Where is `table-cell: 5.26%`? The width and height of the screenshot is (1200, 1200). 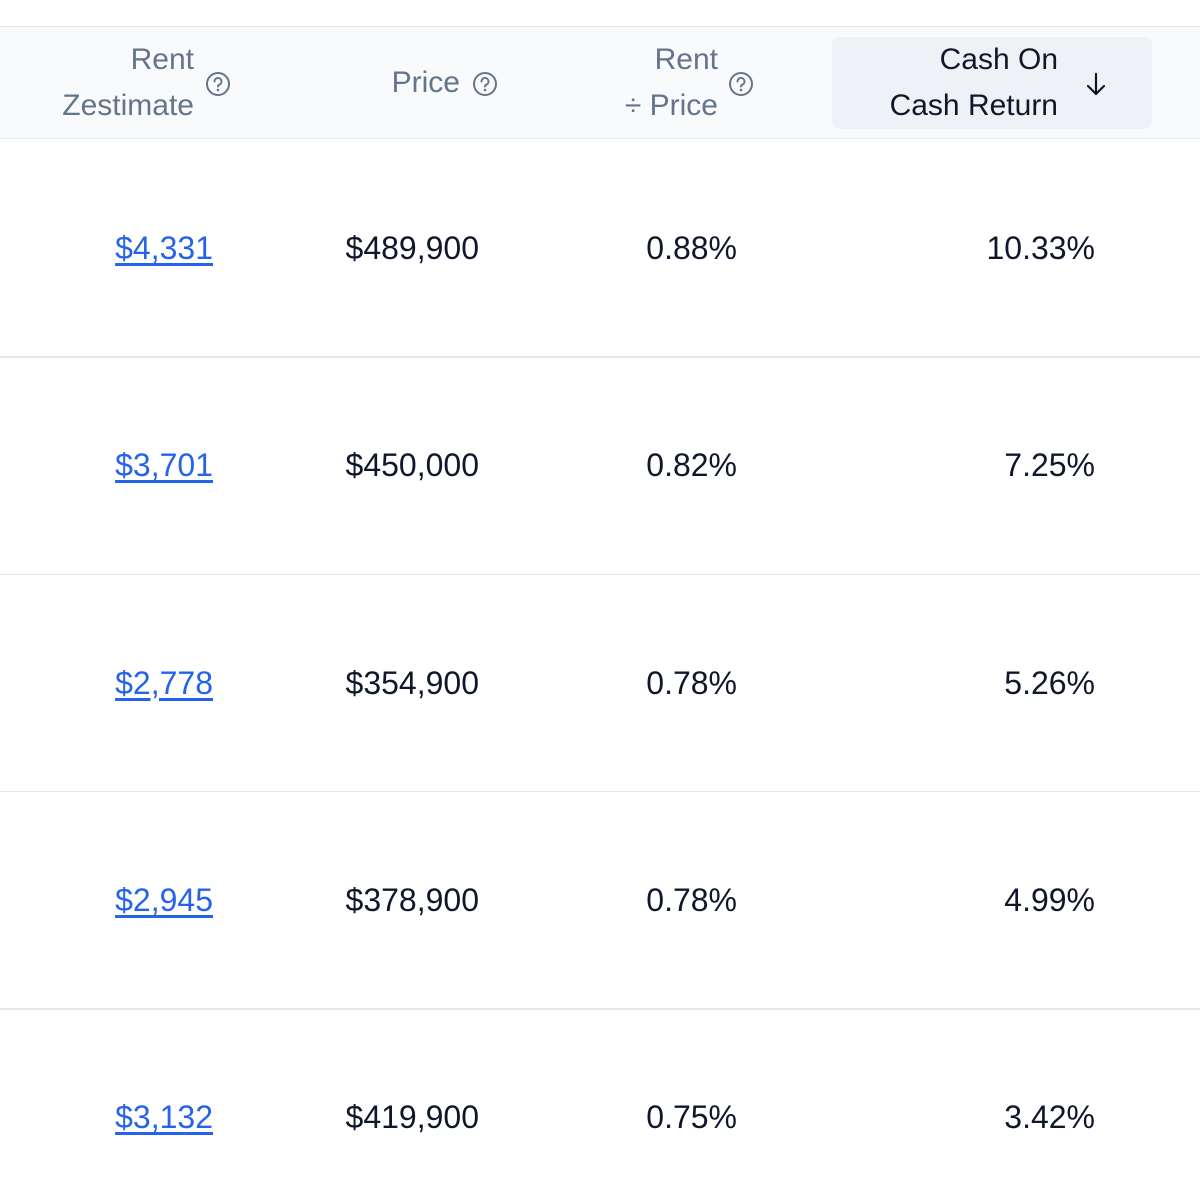
table-cell: 5.26% is located at coordinates (1049, 682).